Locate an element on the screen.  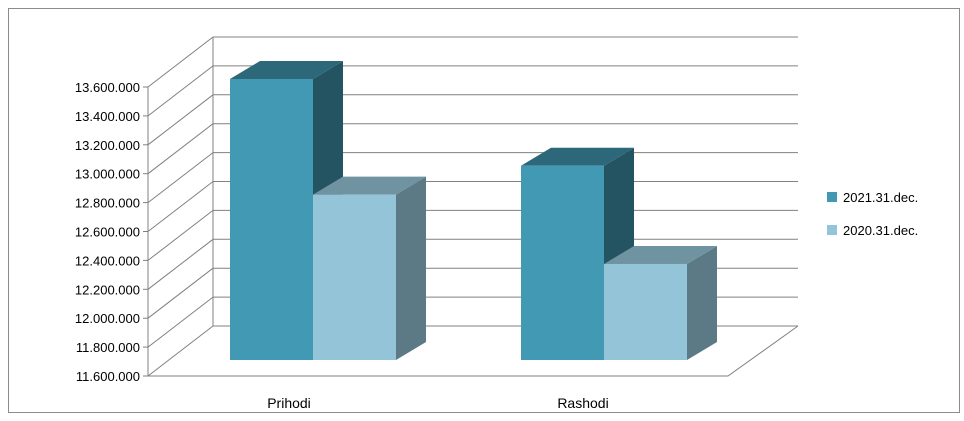
y-tick-label: 11.600.000 is located at coordinates (108, 376).